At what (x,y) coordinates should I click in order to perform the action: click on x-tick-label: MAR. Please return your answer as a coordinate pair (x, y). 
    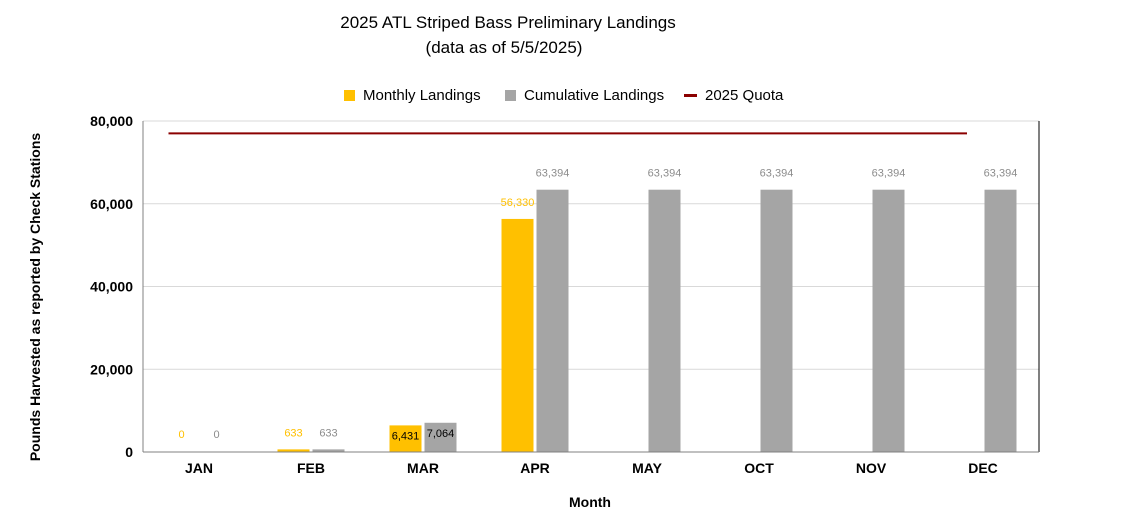
    Looking at the image, I should click on (423, 468).